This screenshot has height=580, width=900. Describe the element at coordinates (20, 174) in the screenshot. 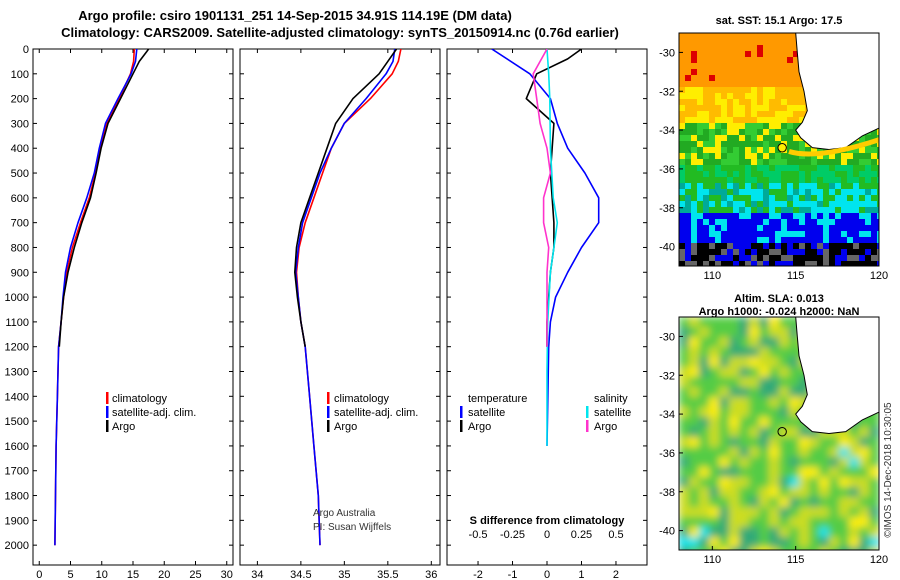

I see `y-tick-label: 500` at that location.